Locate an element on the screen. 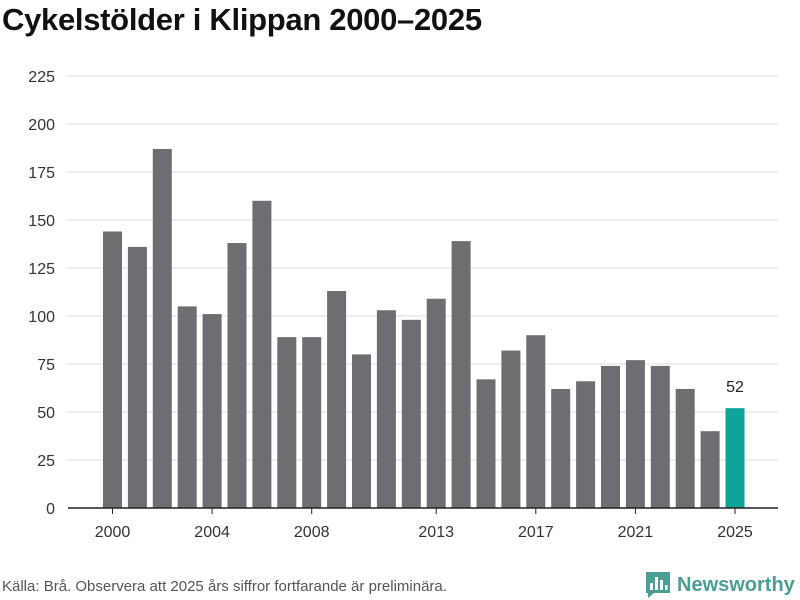 This screenshot has height=600, width=800. bar-2024 is located at coordinates (710, 469).